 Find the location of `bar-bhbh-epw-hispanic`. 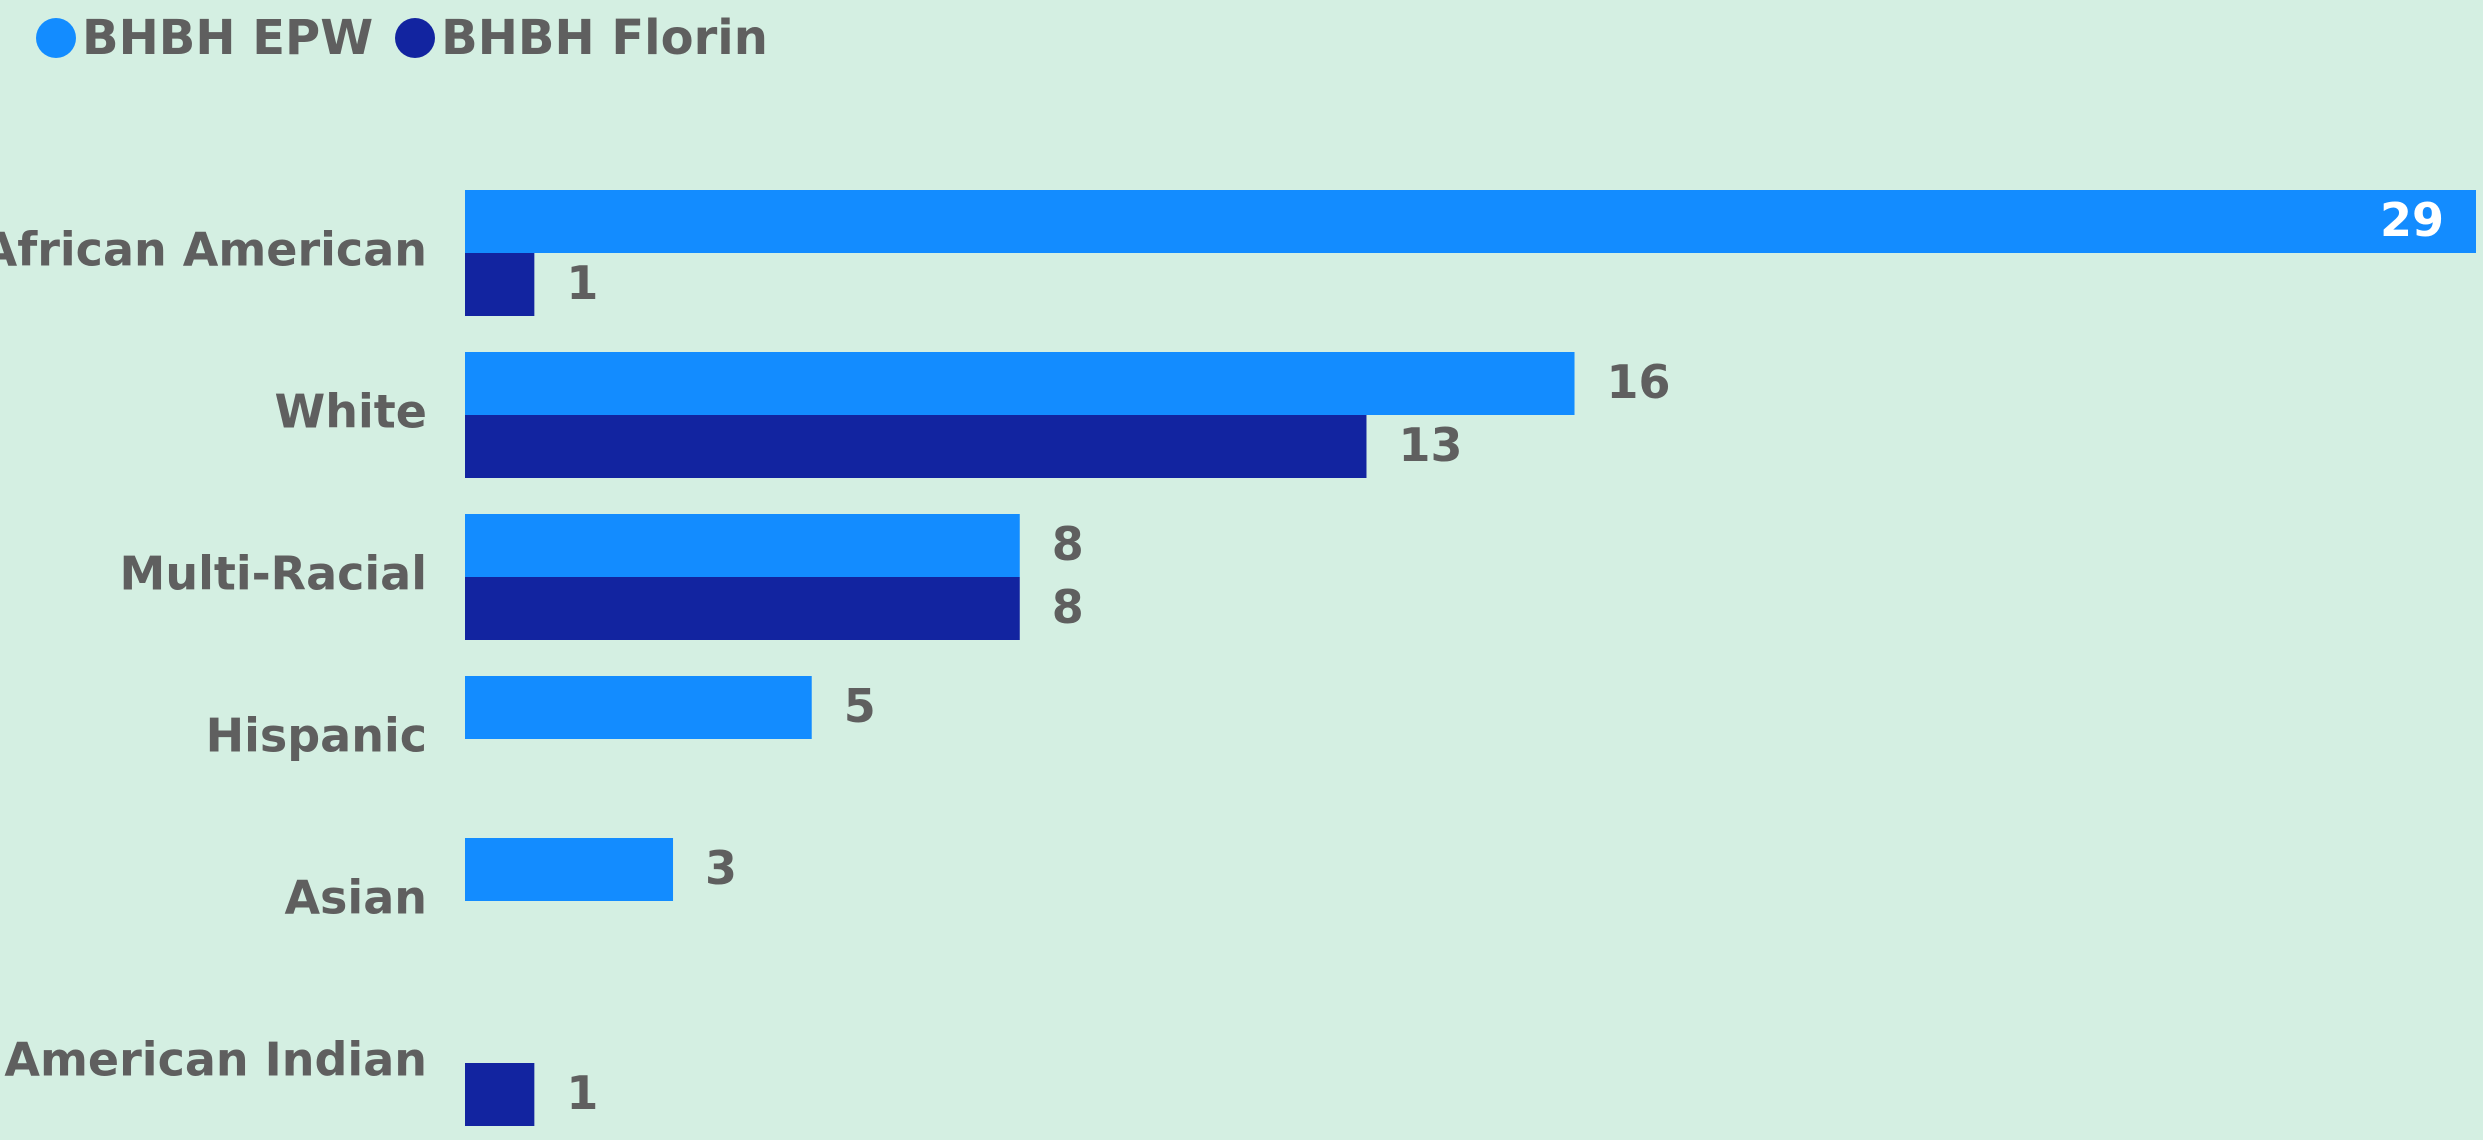

bar-bhbh-epw-hispanic is located at coordinates (638, 707).